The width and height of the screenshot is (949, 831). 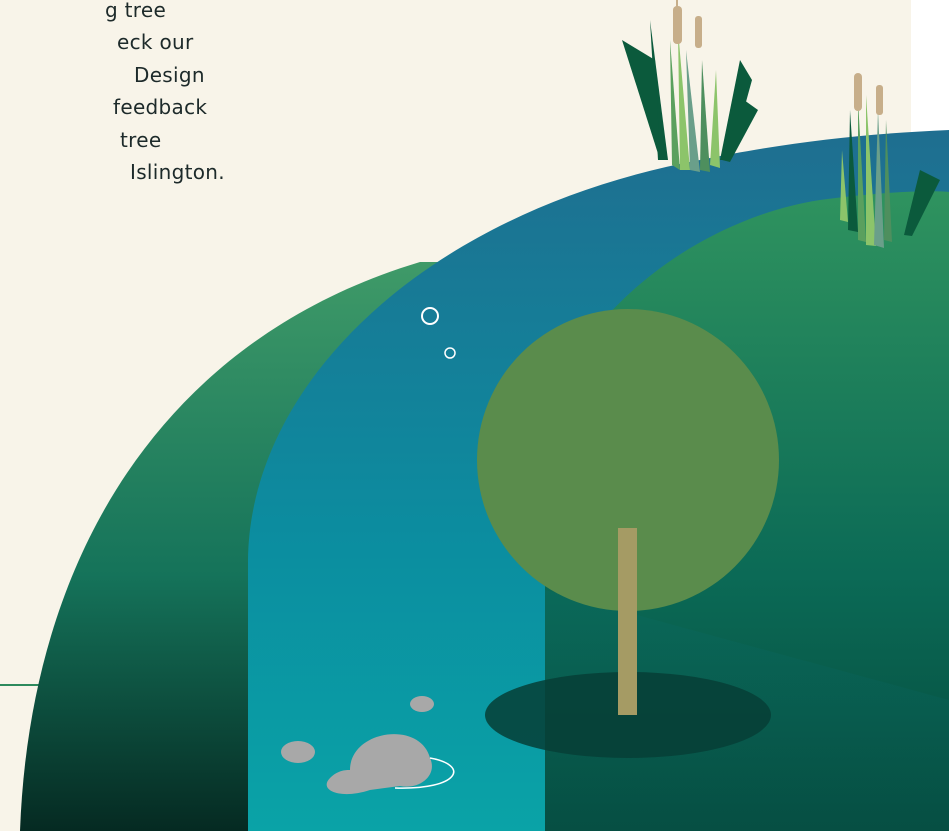 What do you see at coordinates (628, 460) in the screenshot?
I see `tree-canopy` at bounding box center [628, 460].